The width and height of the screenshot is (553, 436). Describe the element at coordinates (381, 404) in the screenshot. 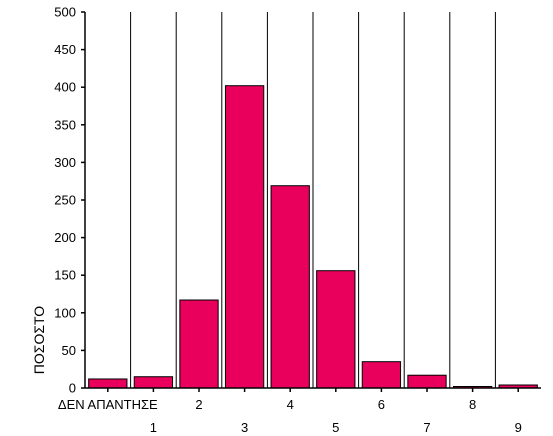

I see `x-tick-label: 6` at that location.